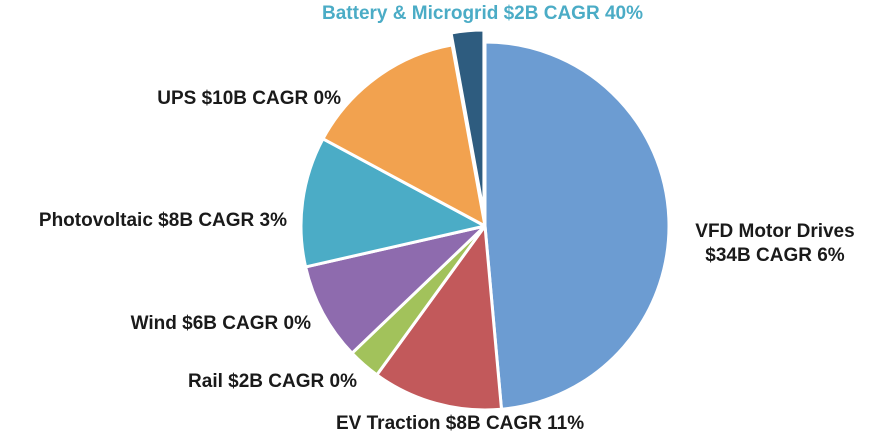 The image size is (875, 442). Describe the element at coordinates (249, 98) in the screenshot. I see `label-ups: UPS $10B CAGR 0%` at that location.